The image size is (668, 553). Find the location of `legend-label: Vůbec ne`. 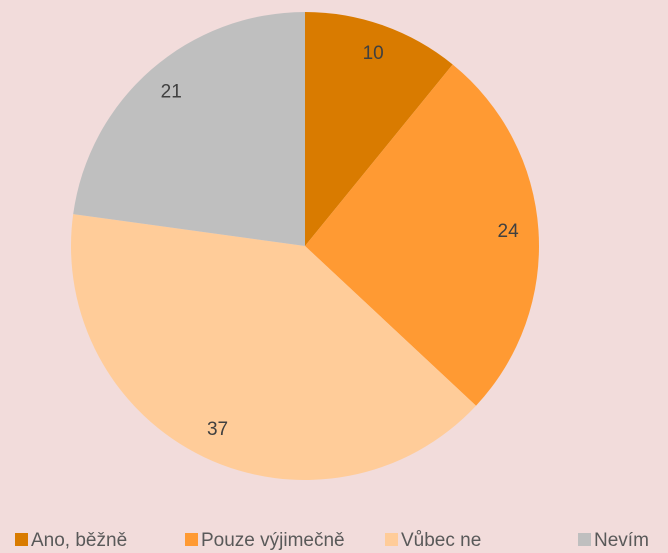

legend-label: Vůbec ne is located at coordinates (441, 540).